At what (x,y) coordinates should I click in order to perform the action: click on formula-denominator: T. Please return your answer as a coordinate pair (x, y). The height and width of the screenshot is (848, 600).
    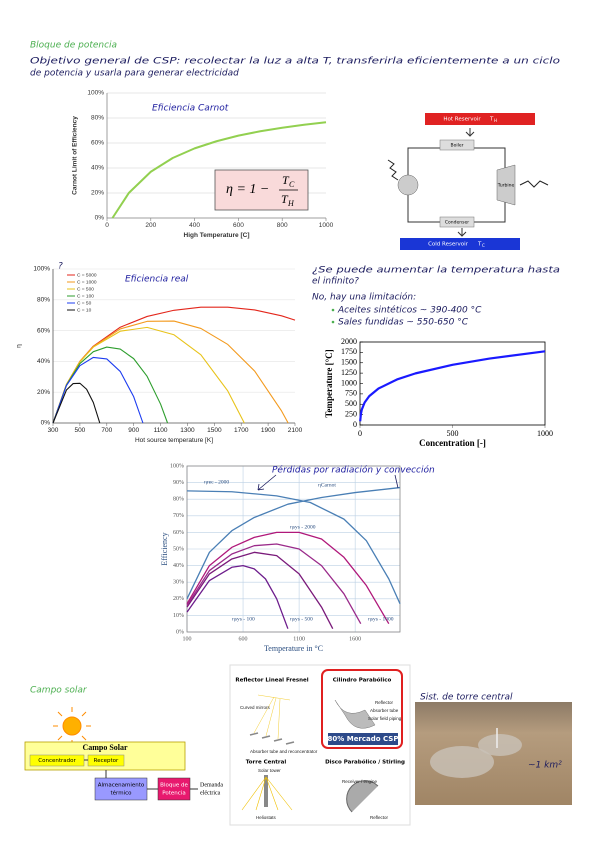
    Looking at the image, I should click on (285, 199).